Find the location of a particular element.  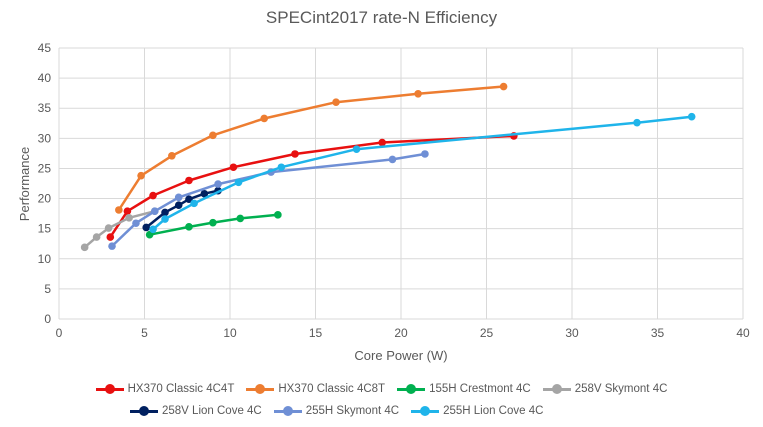

legend-item: HX370 Classic 4C8T is located at coordinates (315, 389).